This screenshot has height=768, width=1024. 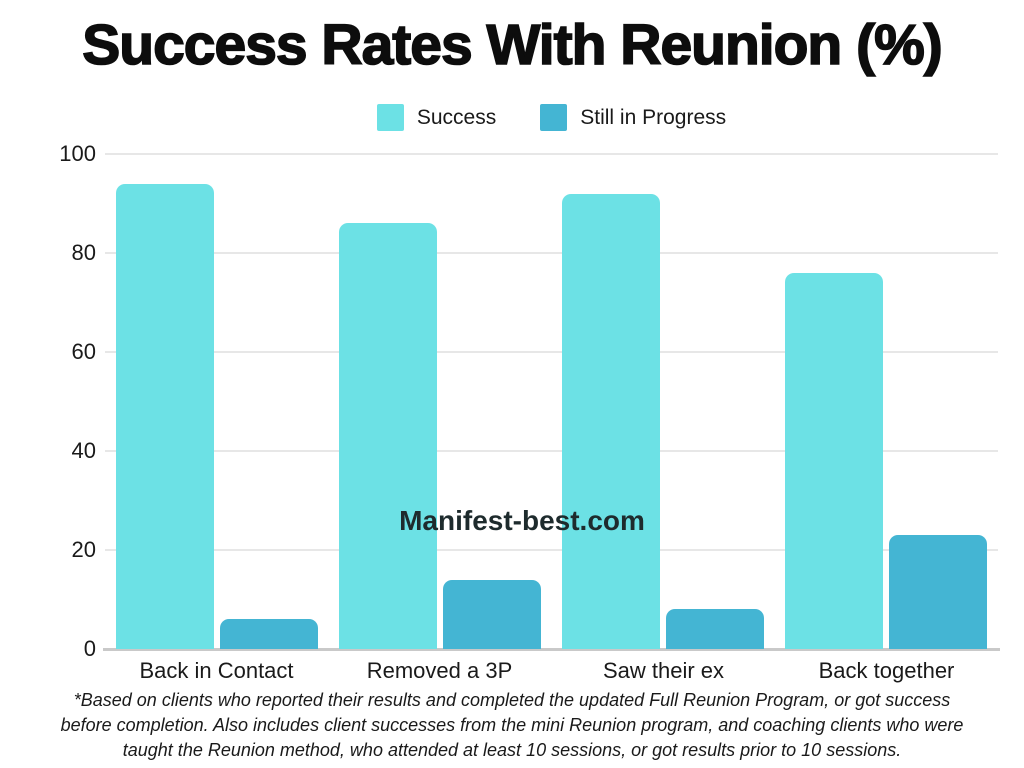 What do you see at coordinates (522, 520) in the screenshot?
I see `watermark-text: Manifest-best.com` at bounding box center [522, 520].